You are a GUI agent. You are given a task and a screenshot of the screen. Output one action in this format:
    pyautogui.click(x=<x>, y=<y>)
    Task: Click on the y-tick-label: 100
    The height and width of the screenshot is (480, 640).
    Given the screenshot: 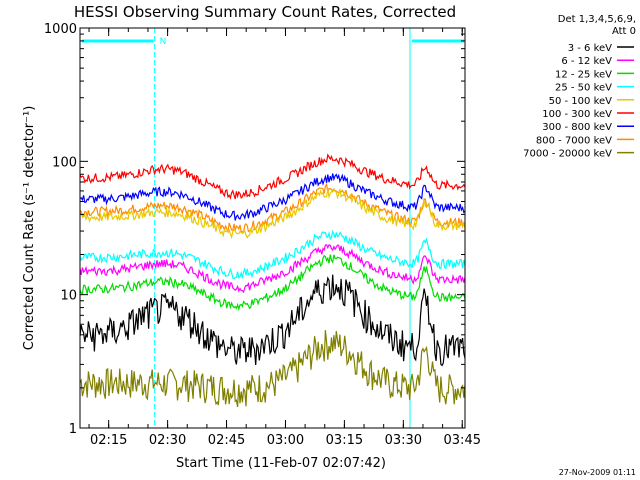 What is the action you would take?
    pyautogui.click(x=64, y=162)
    